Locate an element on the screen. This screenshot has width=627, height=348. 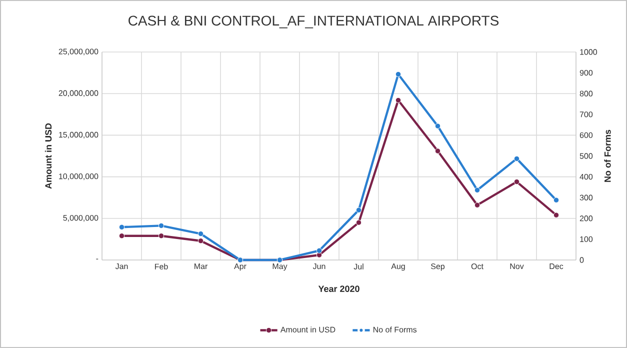
x-tick-label: Dec is located at coordinates (557, 267).